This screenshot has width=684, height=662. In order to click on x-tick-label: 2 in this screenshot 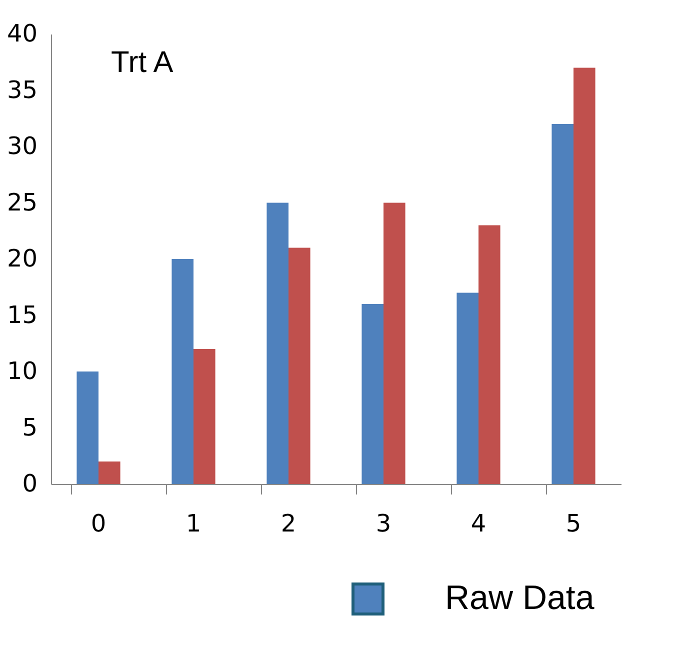, I will do `click(288, 524)`.